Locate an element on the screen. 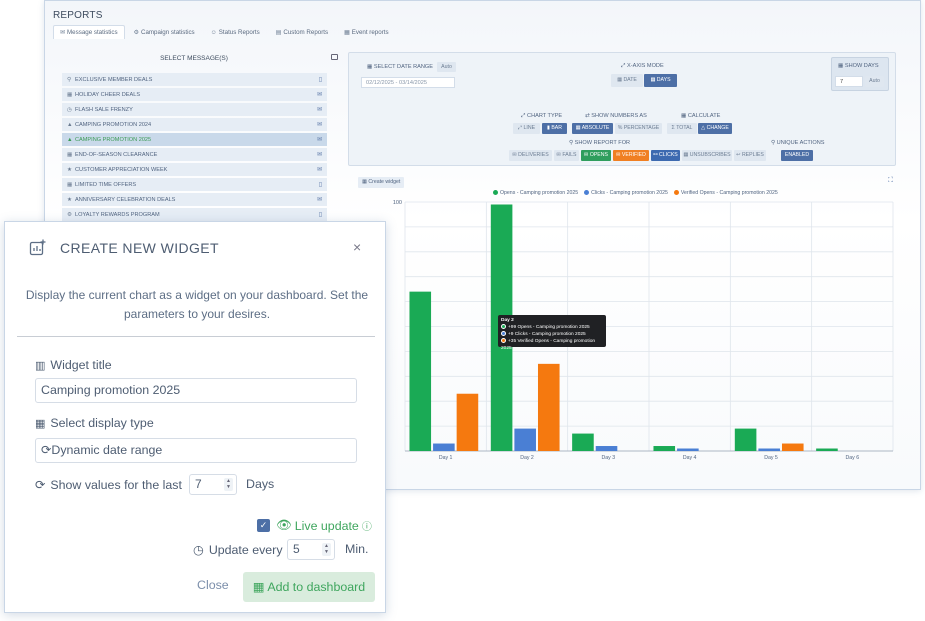 The height and width of the screenshot is (621, 925). x-tick-label: Day 3 is located at coordinates (609, 458).